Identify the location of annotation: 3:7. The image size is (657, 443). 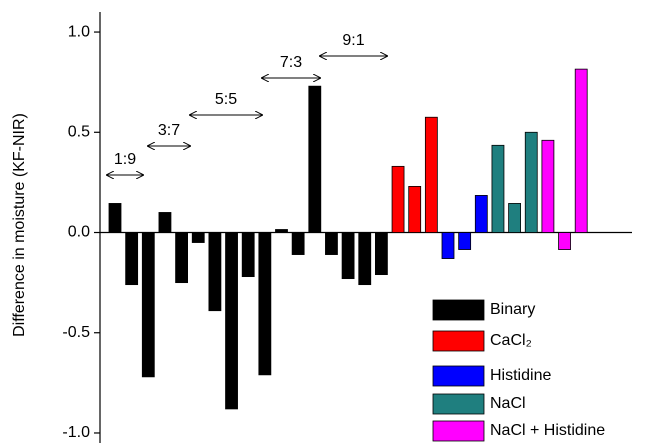
(169, 130).